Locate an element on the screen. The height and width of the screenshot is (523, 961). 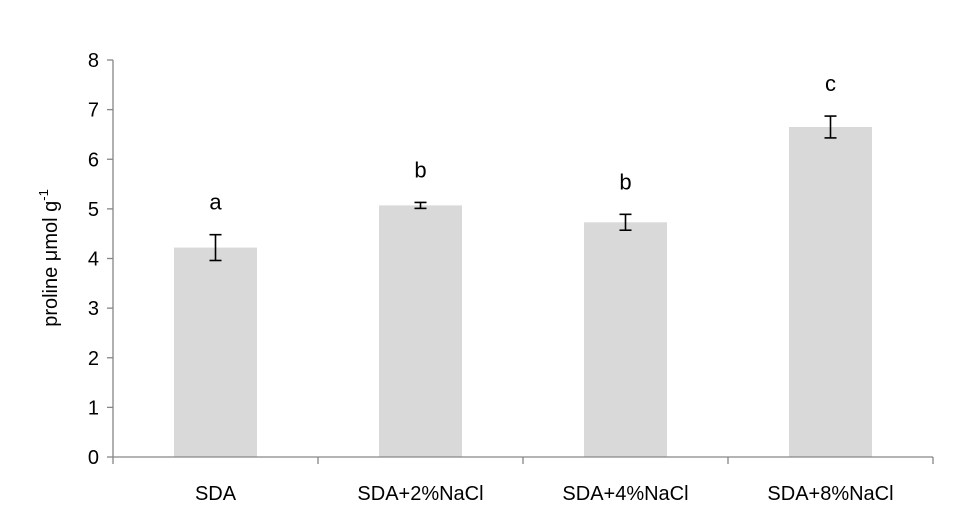
category-label: SDA is located at coordinates (216, 494).